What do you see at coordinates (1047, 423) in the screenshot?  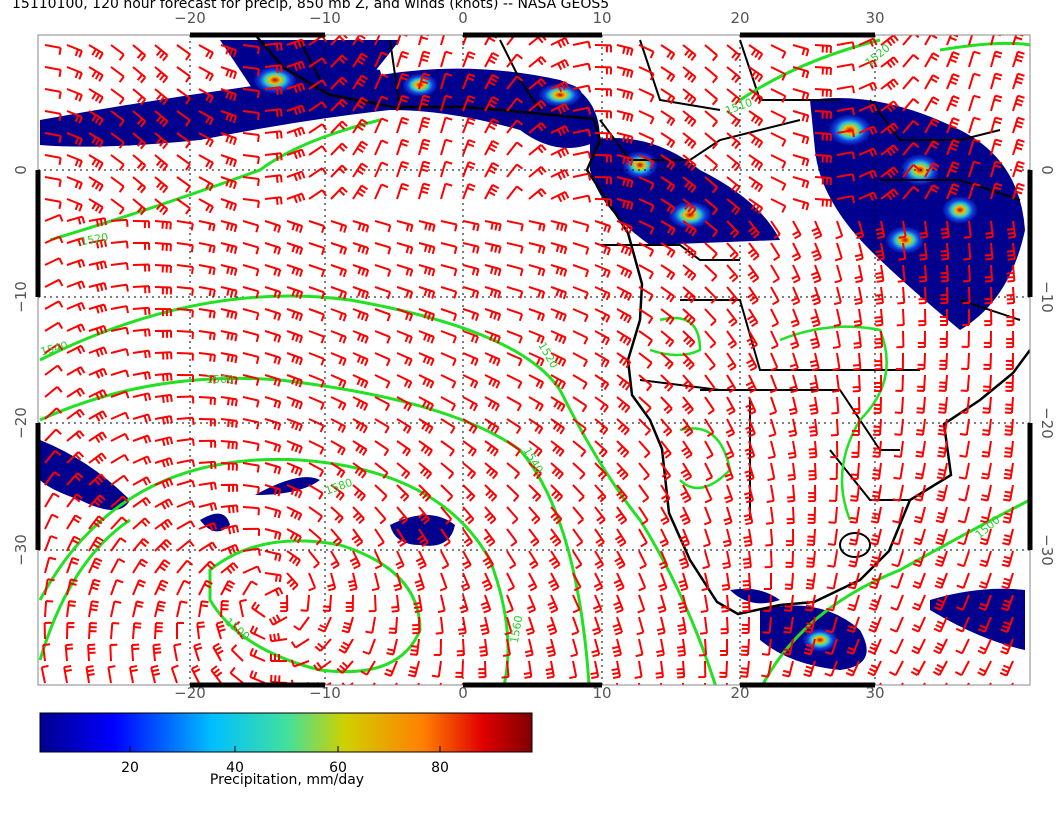 I see `right-tick-label: −20` at bounding box center [1047, 423].